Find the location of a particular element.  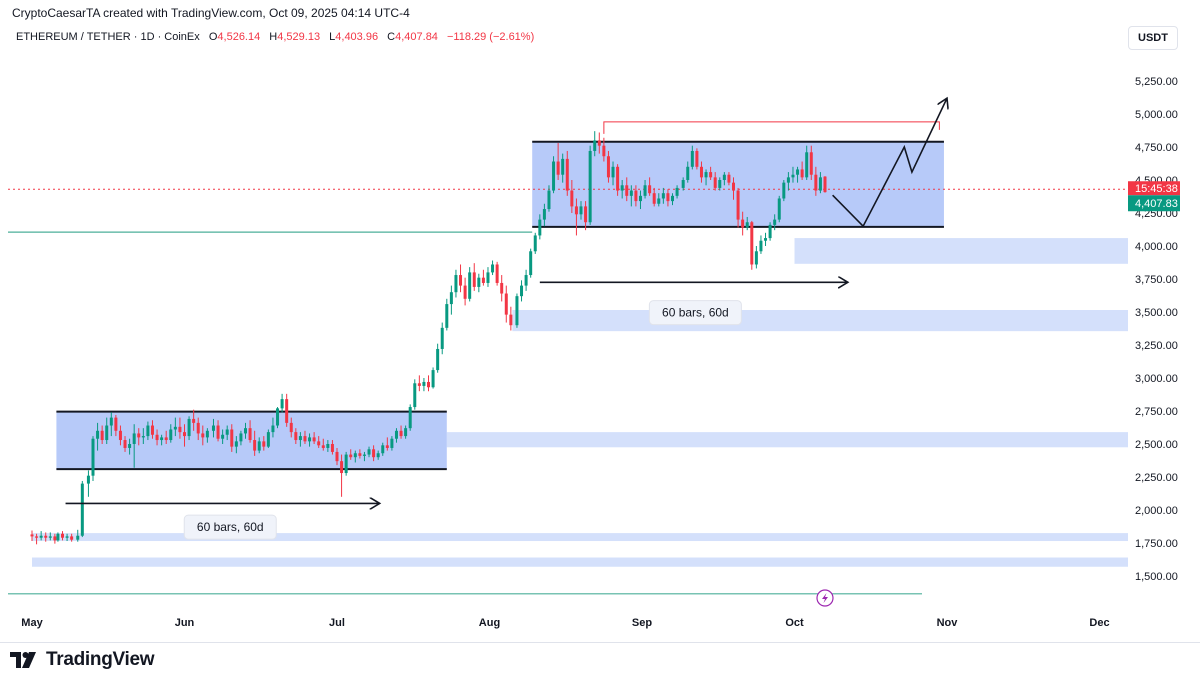

x-tick-label: Aug is located at coordinates (489, 623).